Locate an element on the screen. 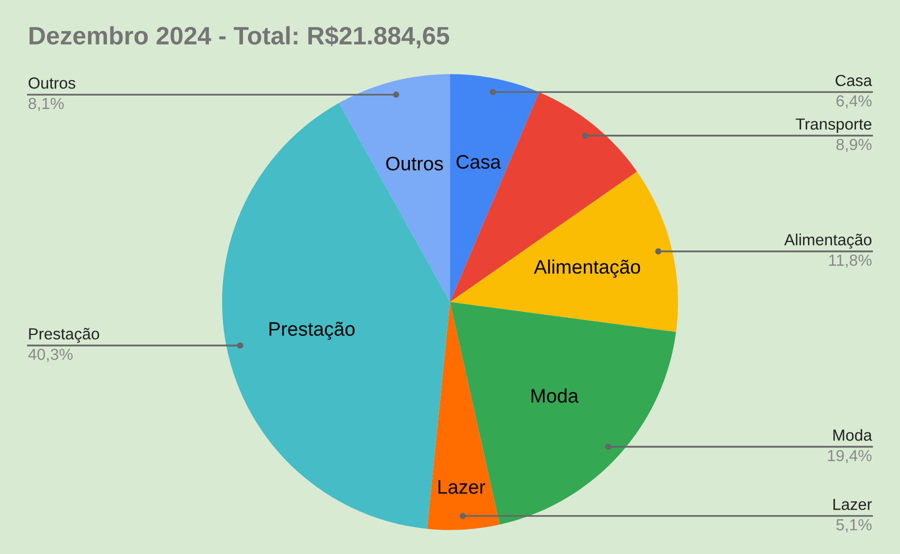 The width and height of the screenshot is (900, 554). data-label: 19,4% is located at coordinates (850, 457).